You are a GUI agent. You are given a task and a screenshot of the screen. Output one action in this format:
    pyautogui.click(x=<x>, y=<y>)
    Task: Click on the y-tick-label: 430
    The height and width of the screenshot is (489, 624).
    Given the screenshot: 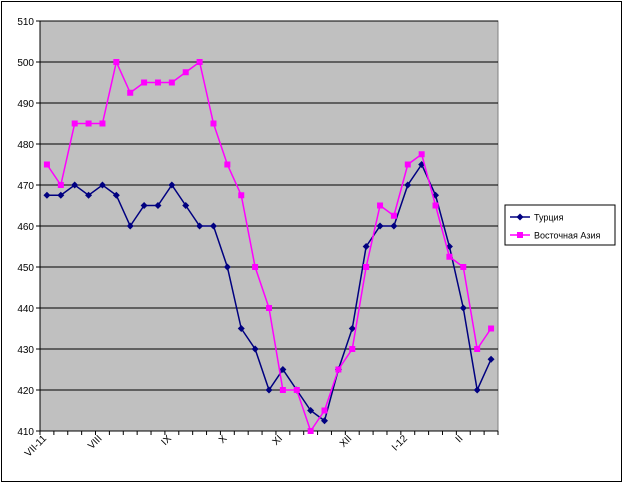 What is the action you would take?
    pyautogui.click(x=25, y=350)
    